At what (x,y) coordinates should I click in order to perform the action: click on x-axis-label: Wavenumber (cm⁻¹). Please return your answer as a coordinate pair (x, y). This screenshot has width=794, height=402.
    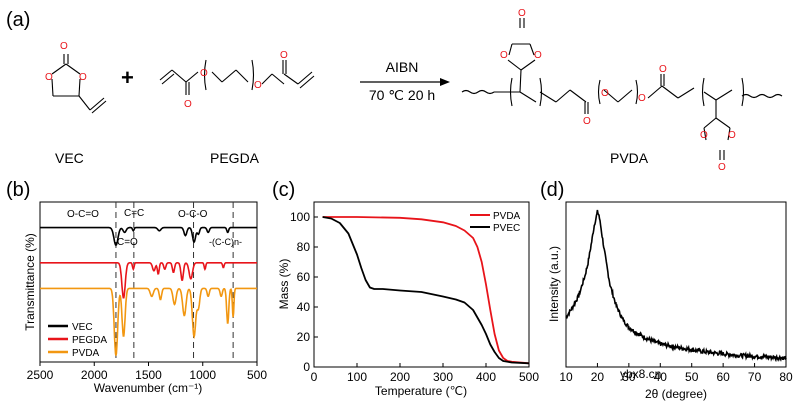
    Looking at the image, I should click on (148, 388).